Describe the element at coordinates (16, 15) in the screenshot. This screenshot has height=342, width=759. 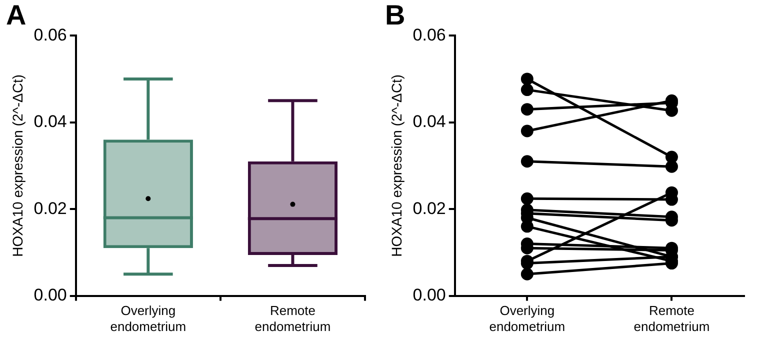
I see `chart-title: A` at that location.